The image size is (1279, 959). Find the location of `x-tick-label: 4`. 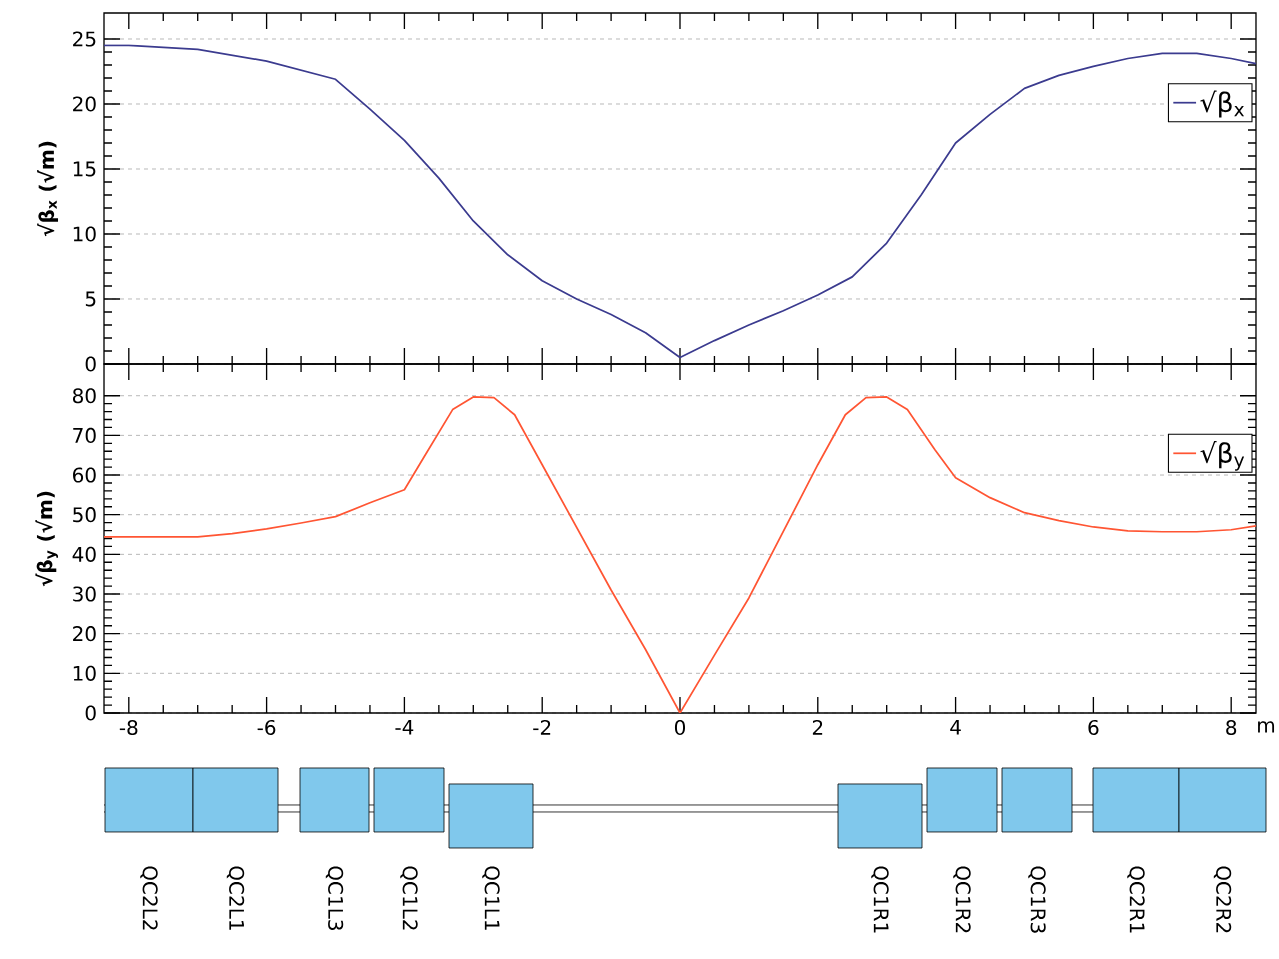

x-tick-label: 4 is located at coordinates (955, 727).